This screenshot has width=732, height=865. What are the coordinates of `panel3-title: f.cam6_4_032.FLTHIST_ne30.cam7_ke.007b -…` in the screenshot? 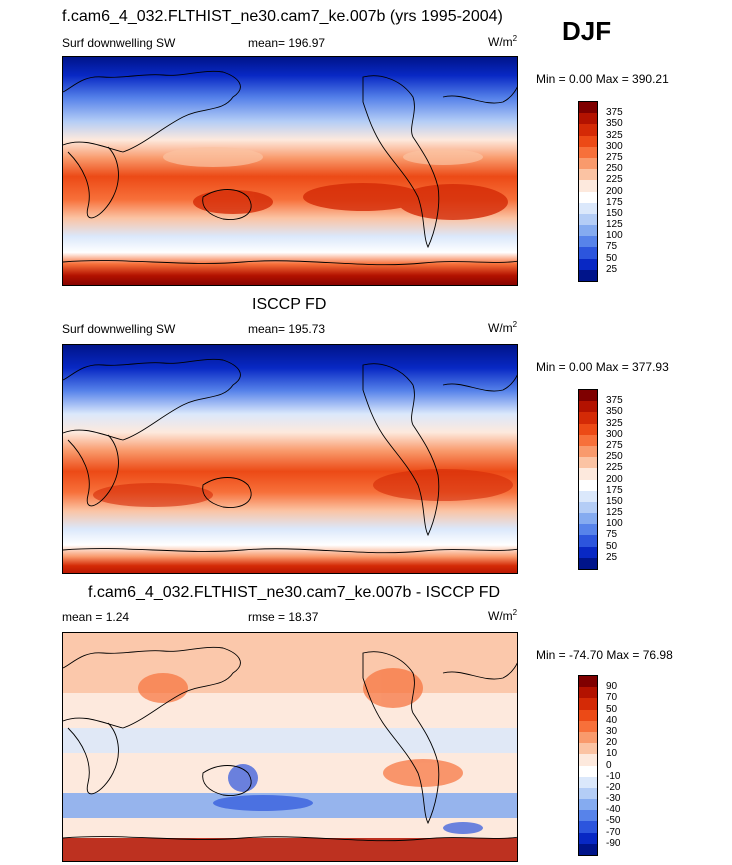 It's located at (294, 592).